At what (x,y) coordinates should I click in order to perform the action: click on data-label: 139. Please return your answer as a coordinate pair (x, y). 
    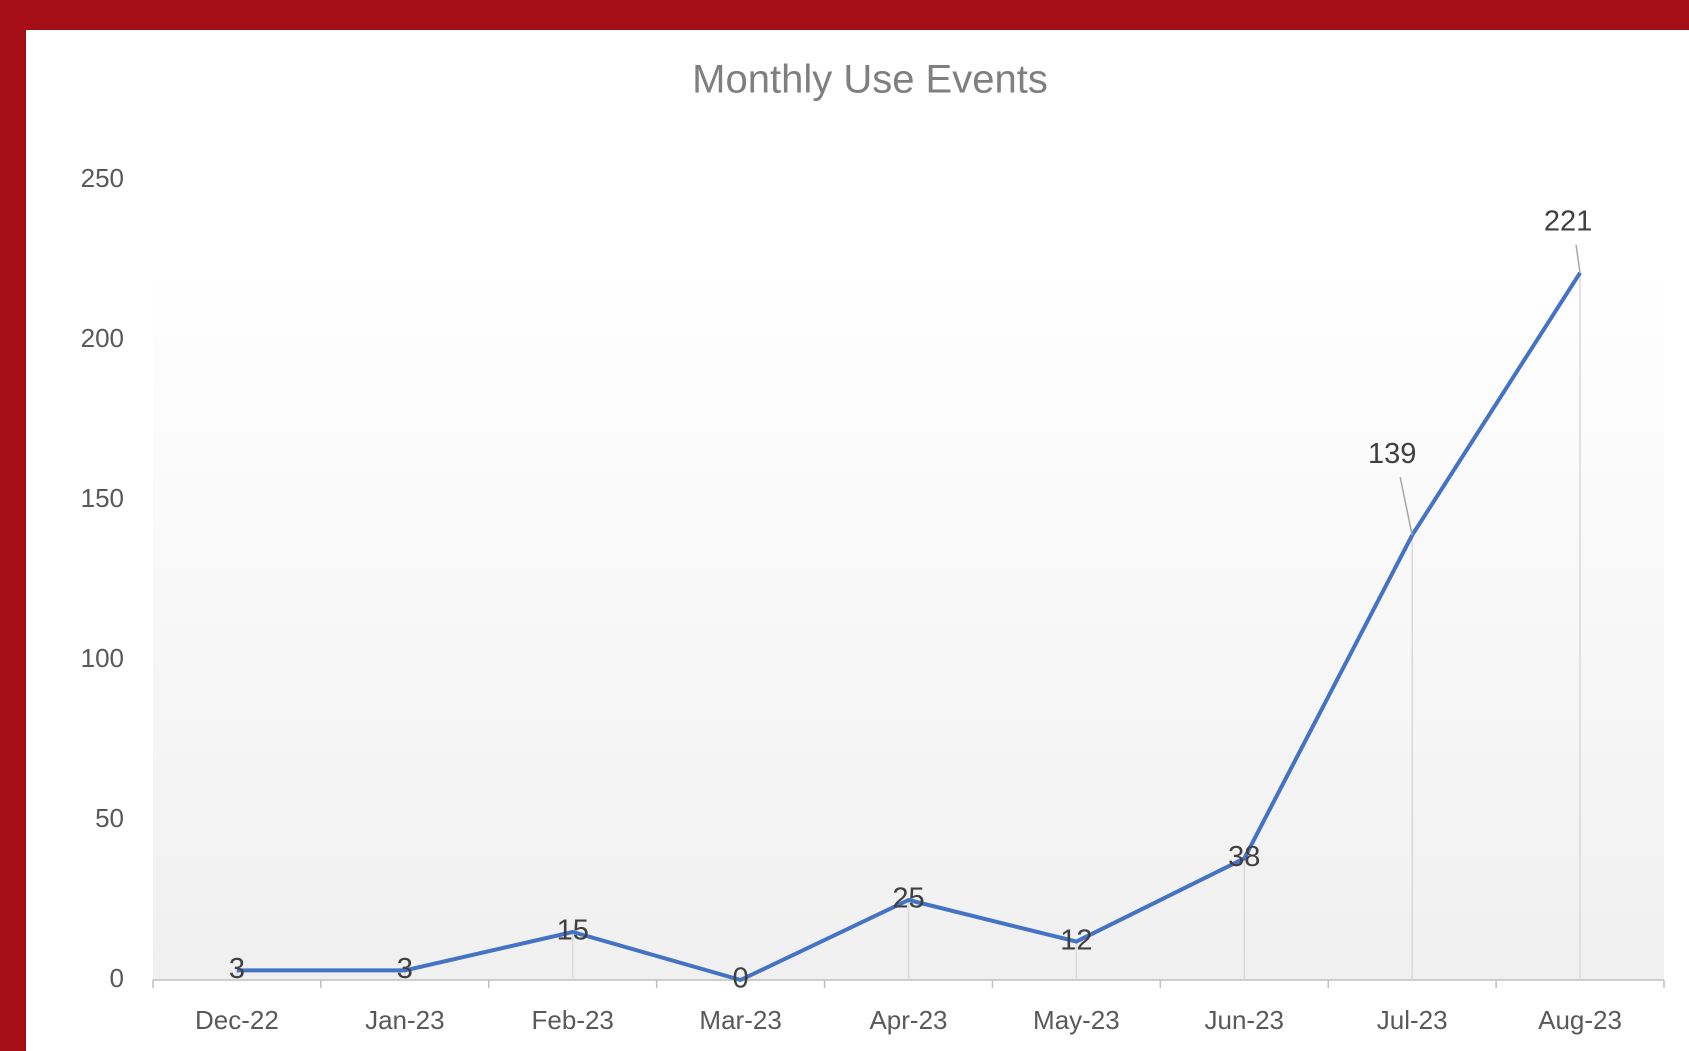
    Looking at the image, I should click on (1392, 454).